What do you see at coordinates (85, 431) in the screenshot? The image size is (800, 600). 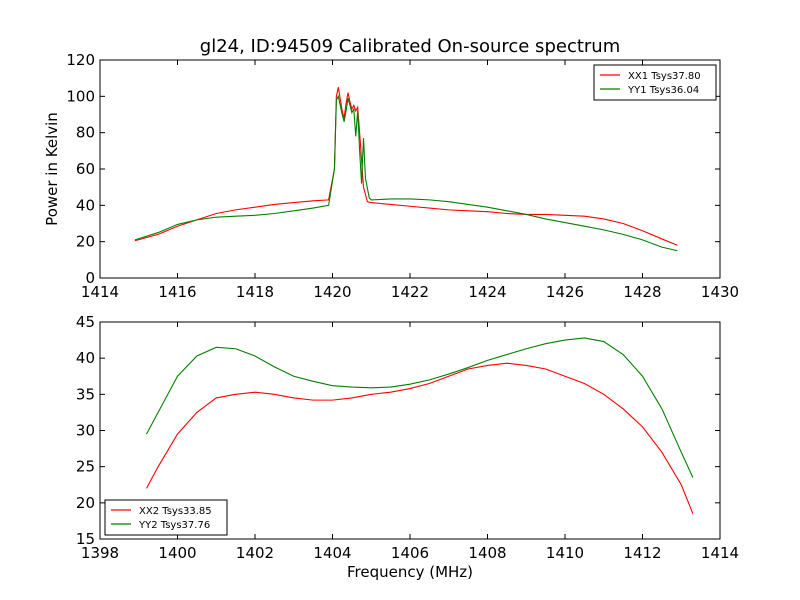 I see `y-tick-label: 30` at bounding box center [85, 431].